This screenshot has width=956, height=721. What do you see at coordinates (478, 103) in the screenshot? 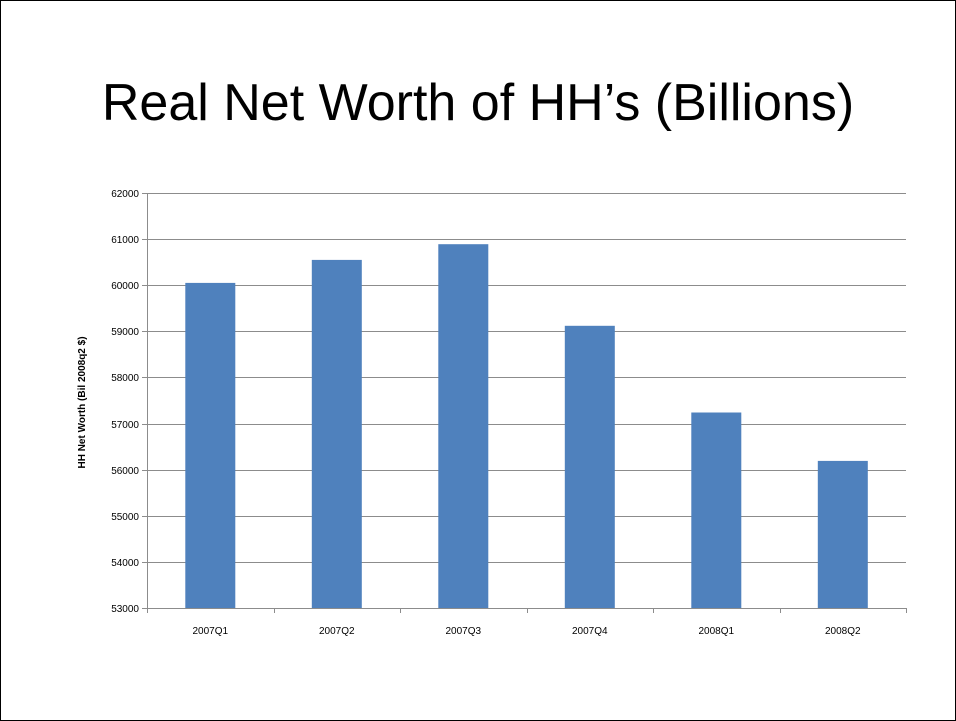
I see `slide-title: Real Net Worth of HH’s (Billions)` at bounding box center [478, 103].